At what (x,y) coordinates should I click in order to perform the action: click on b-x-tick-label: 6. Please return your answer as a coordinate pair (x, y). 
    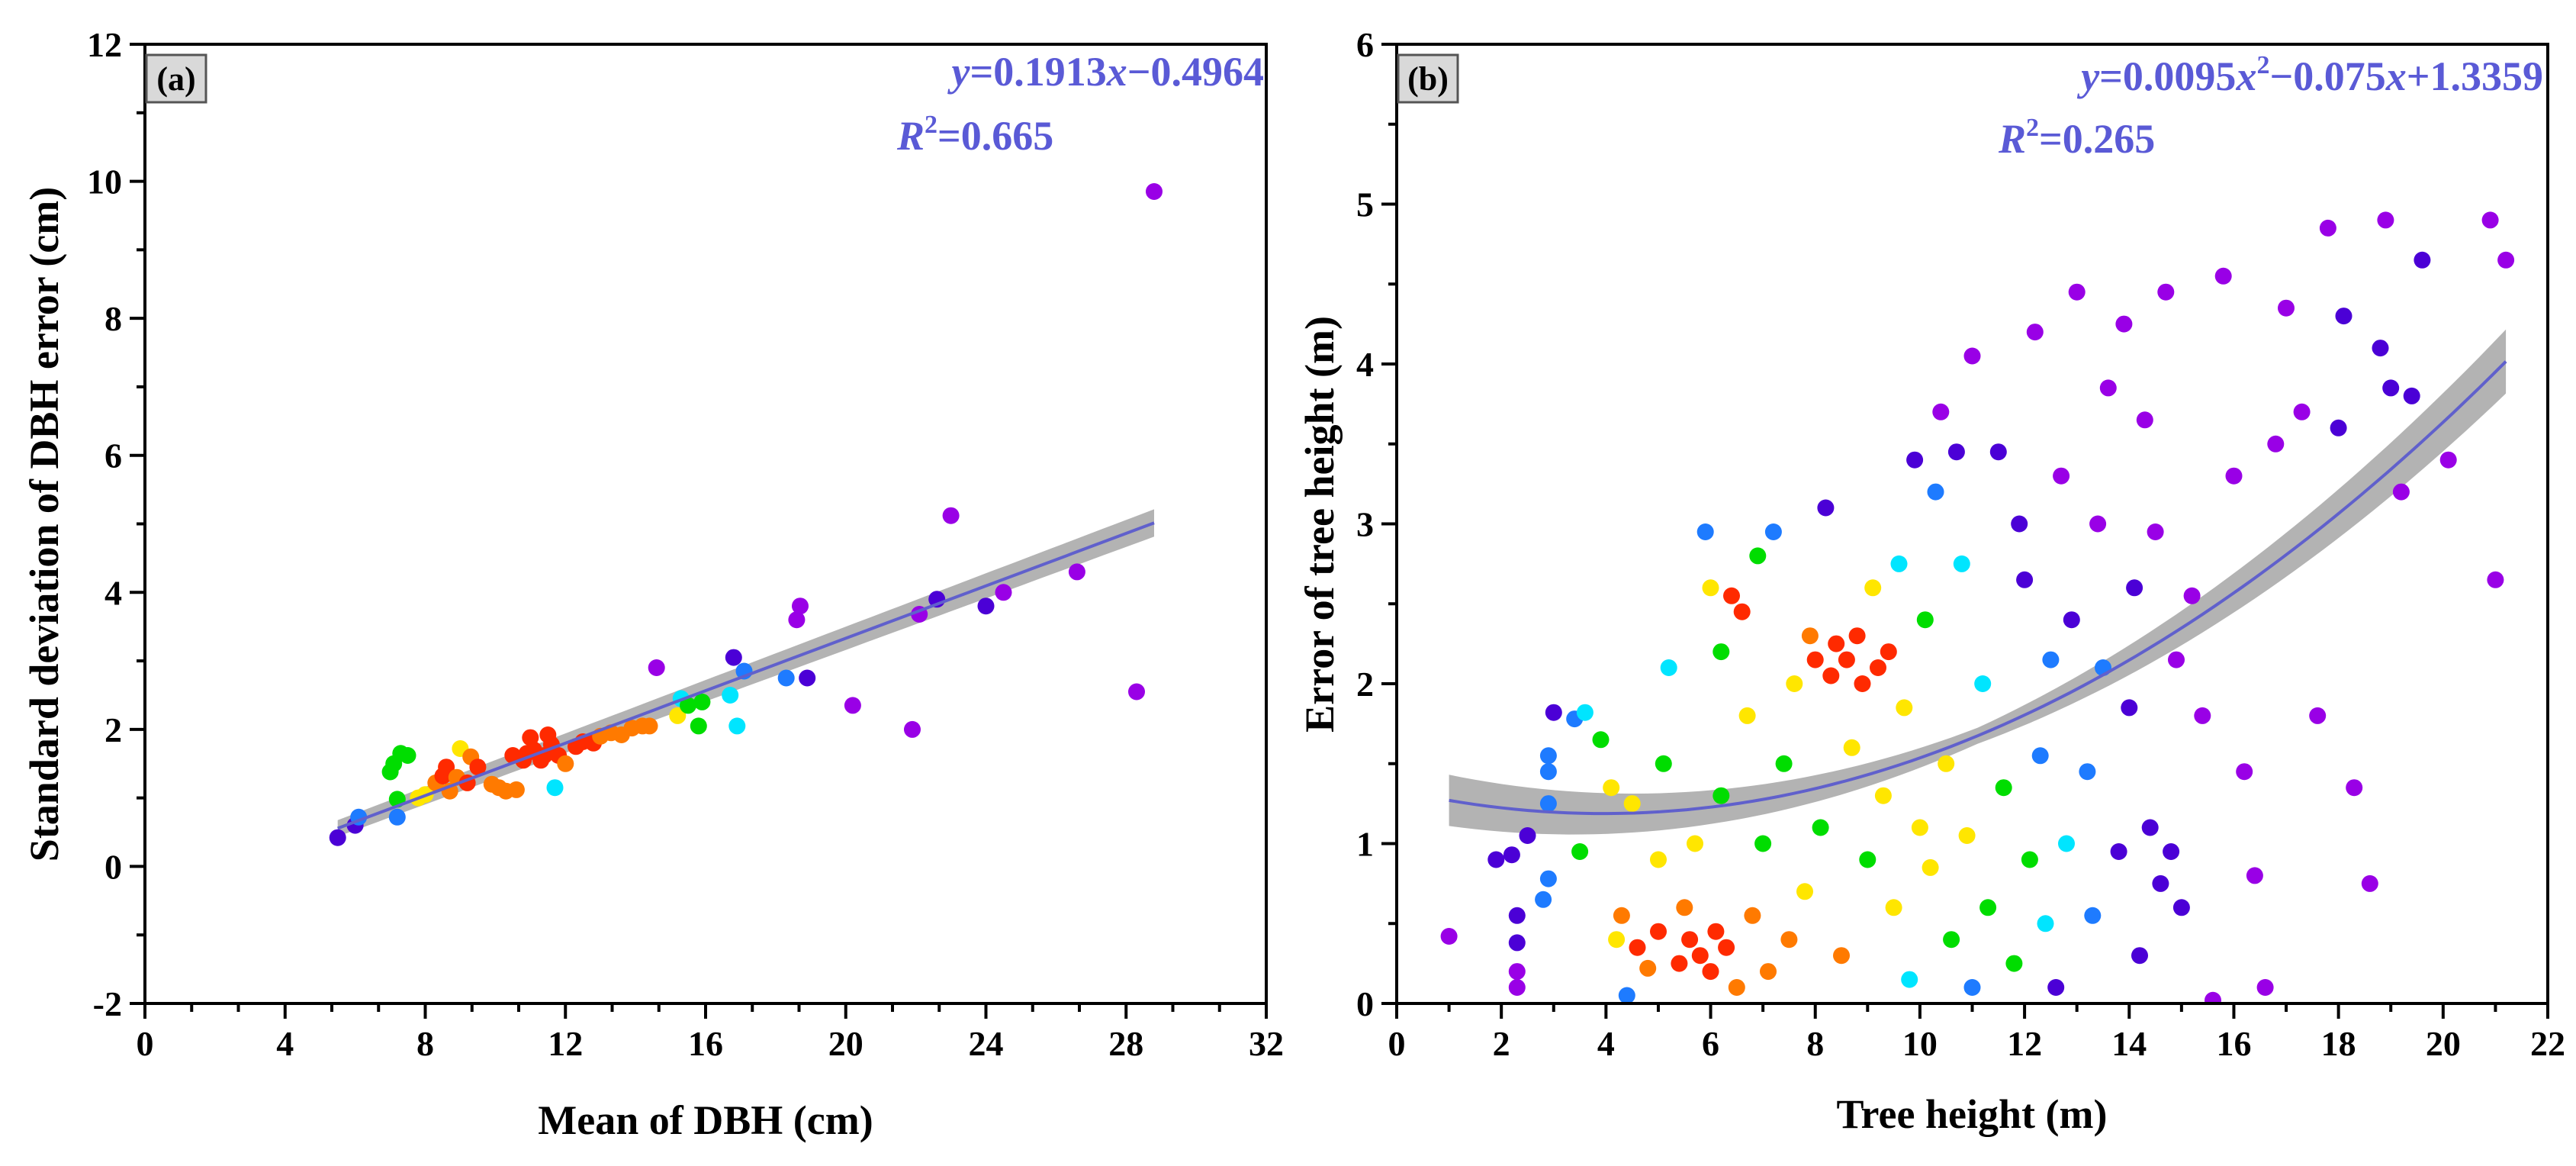
    Looking at the image, I should click on (1710, 1043).